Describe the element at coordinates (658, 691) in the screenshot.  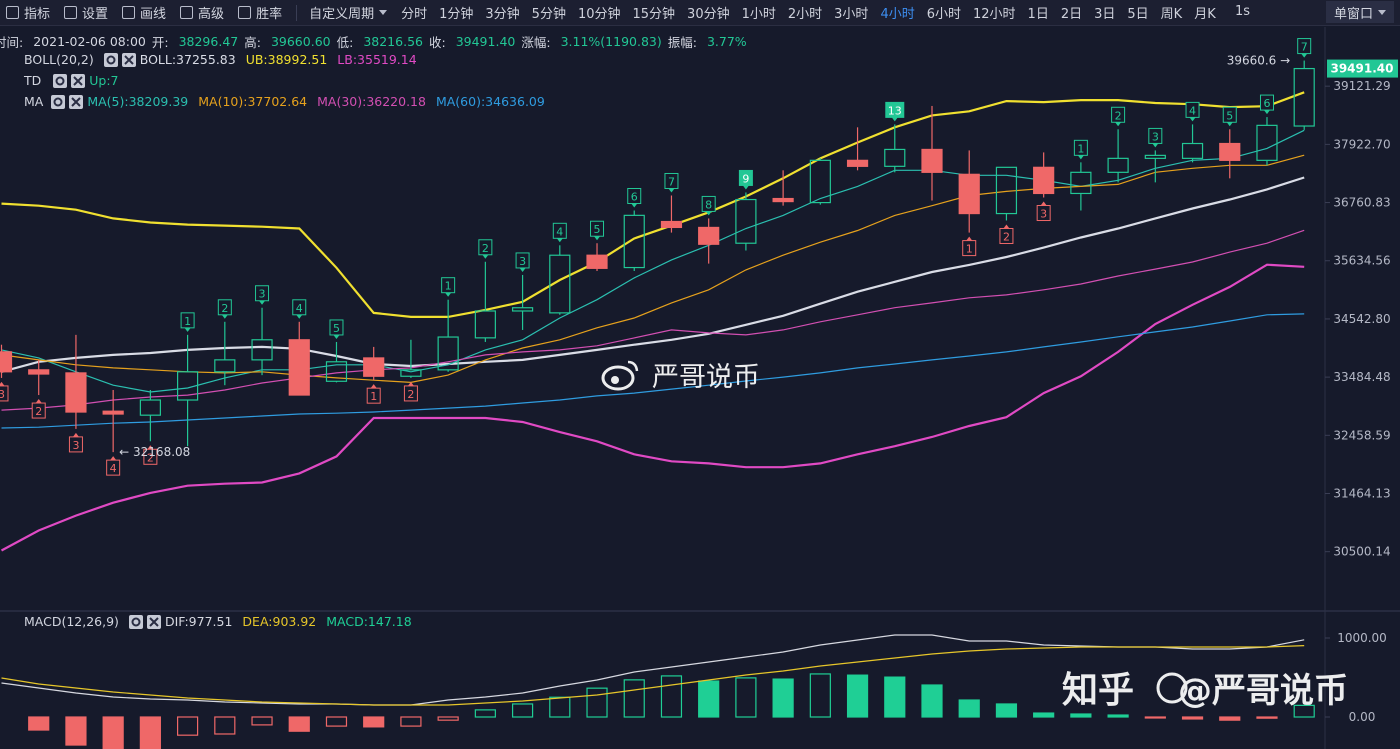
I see `macd-panel` at that location.